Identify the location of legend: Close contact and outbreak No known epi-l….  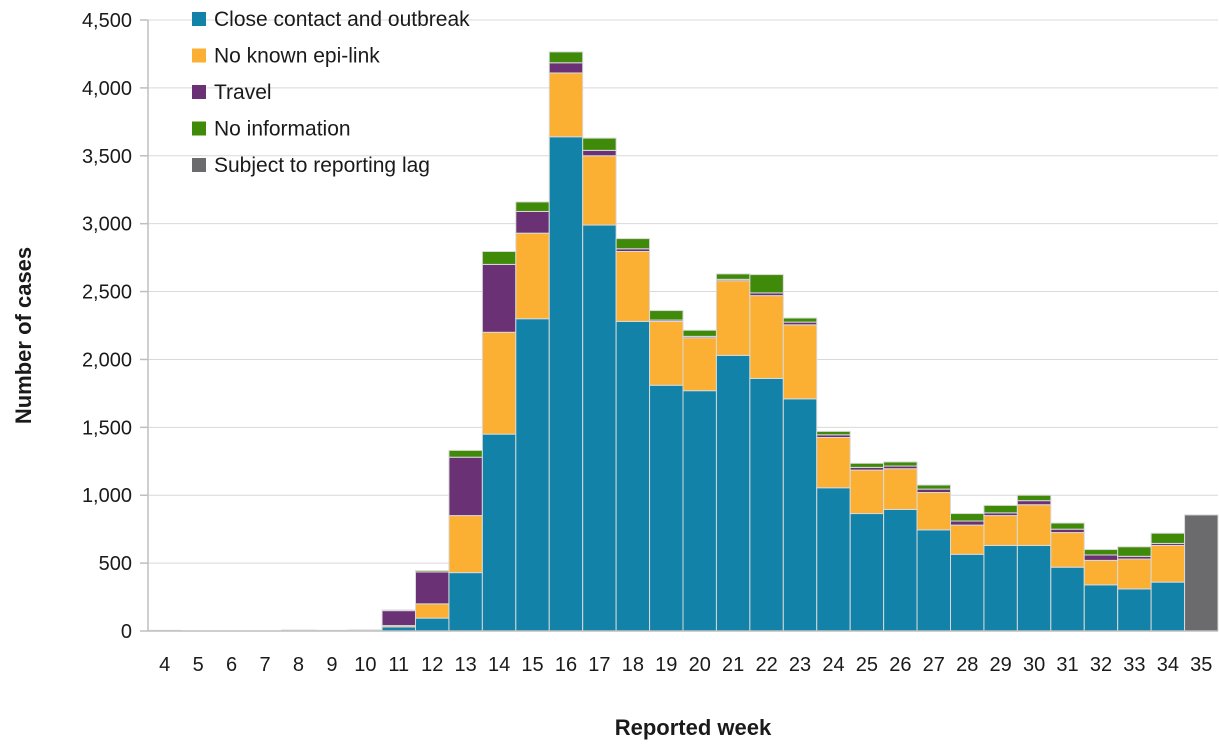
(331, 92).